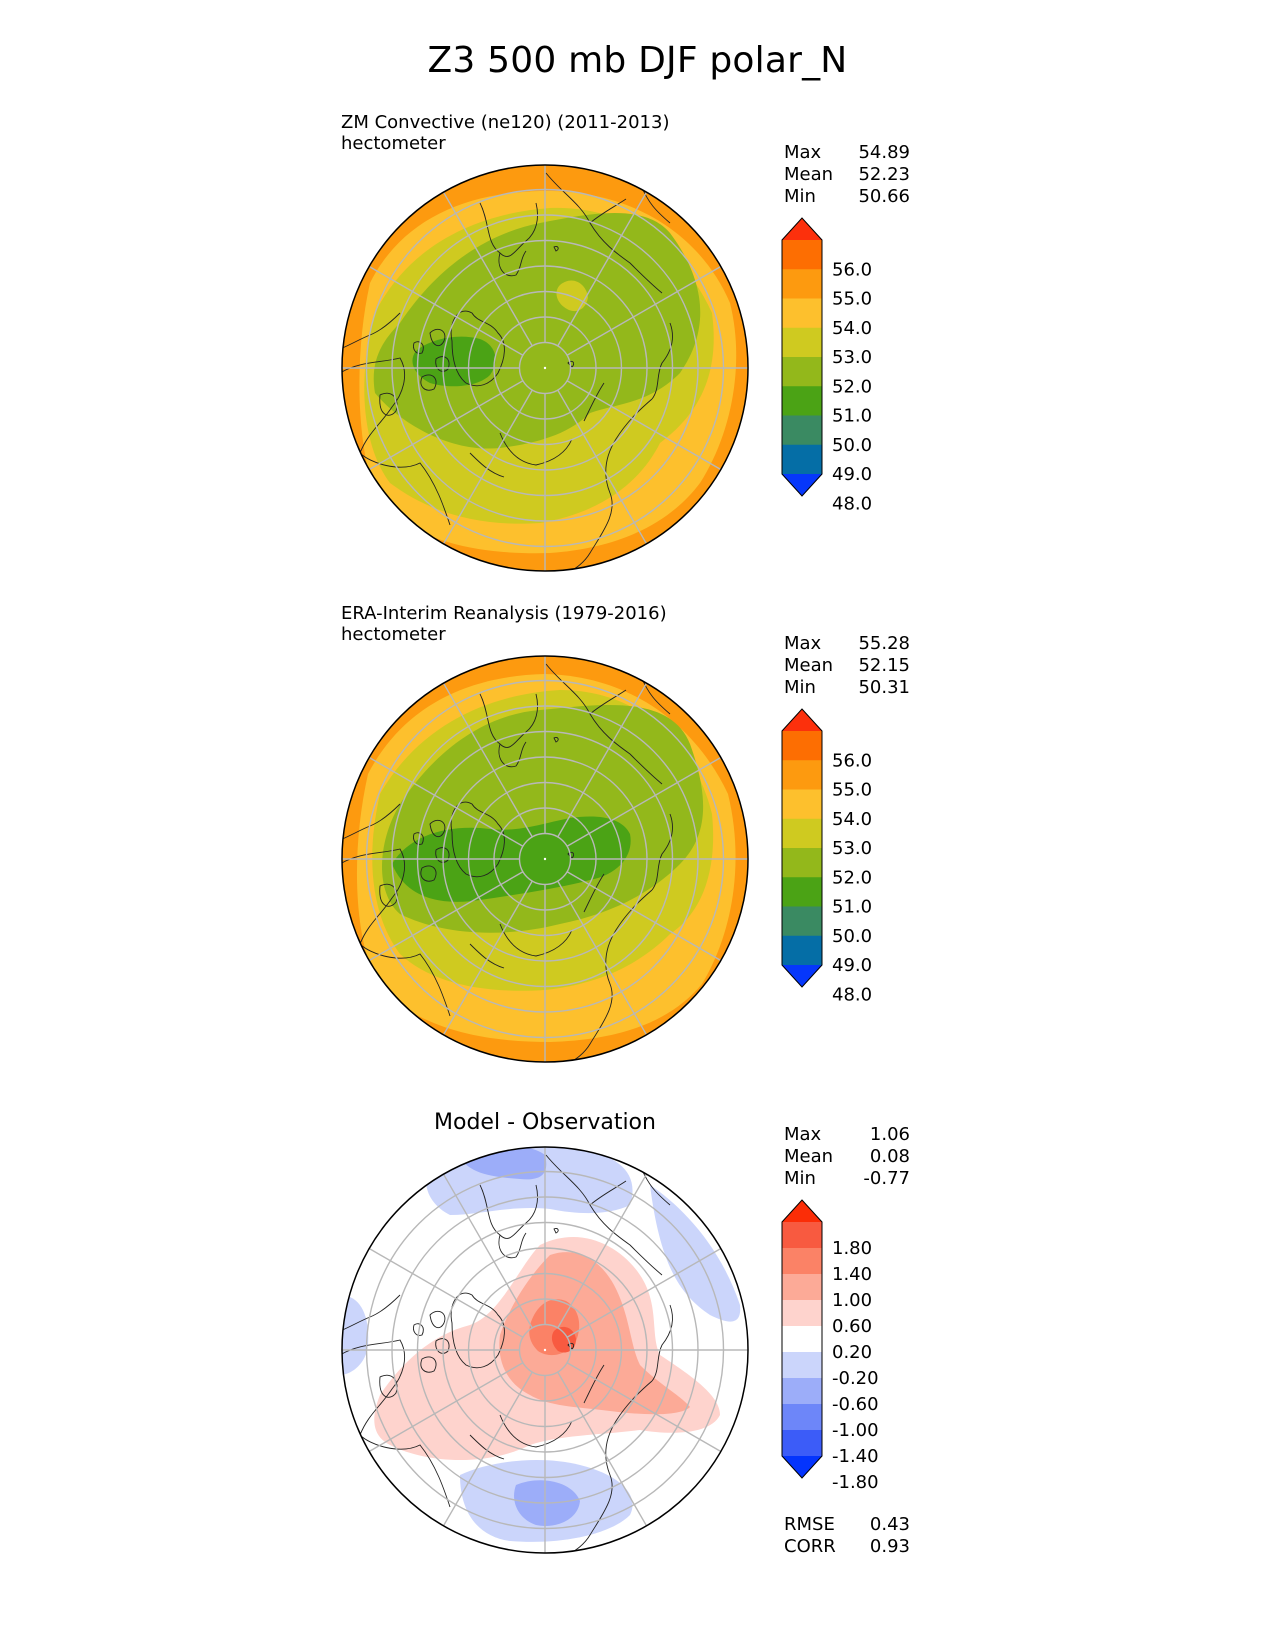  Describe the element at coordinates (855, 1430) in the screenshot. I see `colorbar-tick-label: -1.00` at that location.